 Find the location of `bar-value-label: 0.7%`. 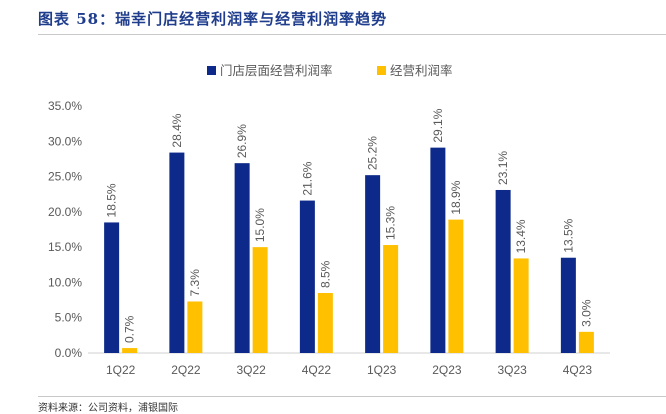

bar-value-label: 0.7% is located at coordinates (130, 329).